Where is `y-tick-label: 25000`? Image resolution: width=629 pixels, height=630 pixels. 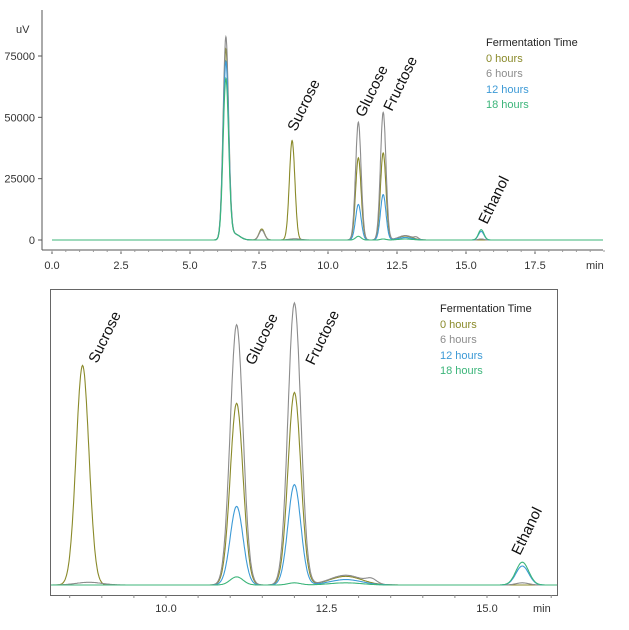 y-tick-label: 25000 is located at coordinates (19, 180).